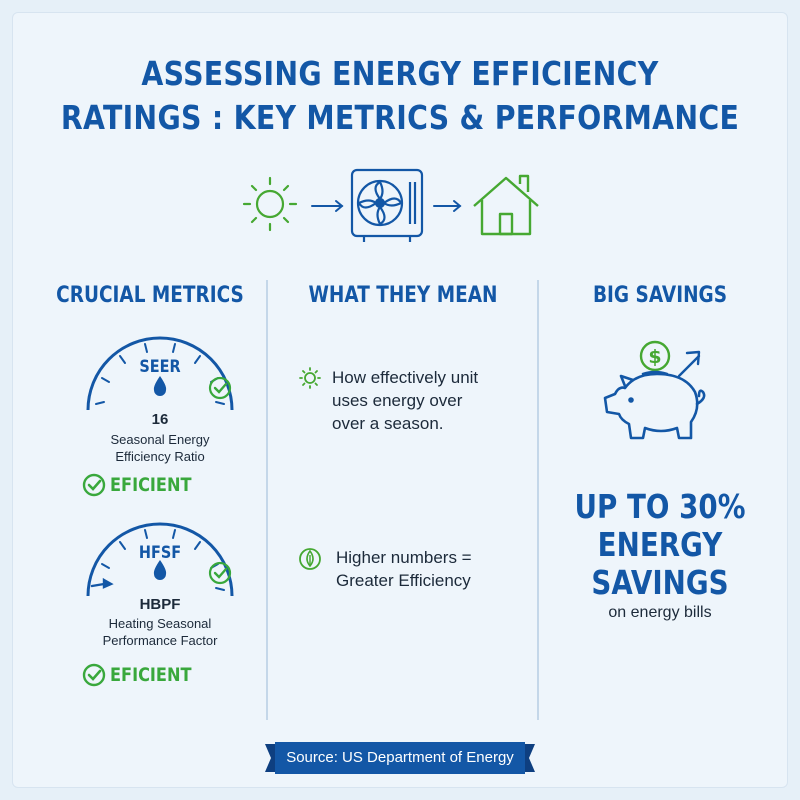  What do you see at coordinates (400, 73) in the screenshot?
I see `title-line-1: ASSESSING ENERGY EFFICIENCY` at bounding box center [400, 73].